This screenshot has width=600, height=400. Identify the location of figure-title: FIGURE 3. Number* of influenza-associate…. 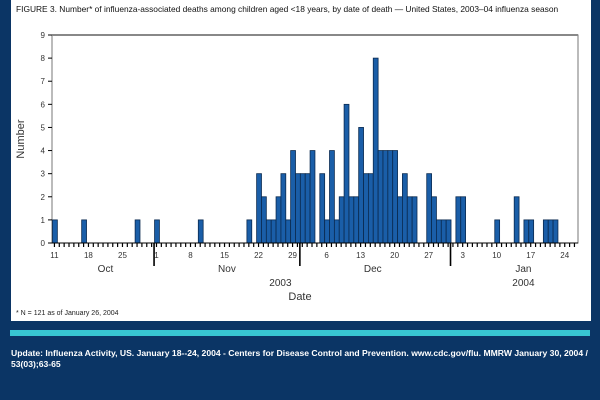
(287, 9).